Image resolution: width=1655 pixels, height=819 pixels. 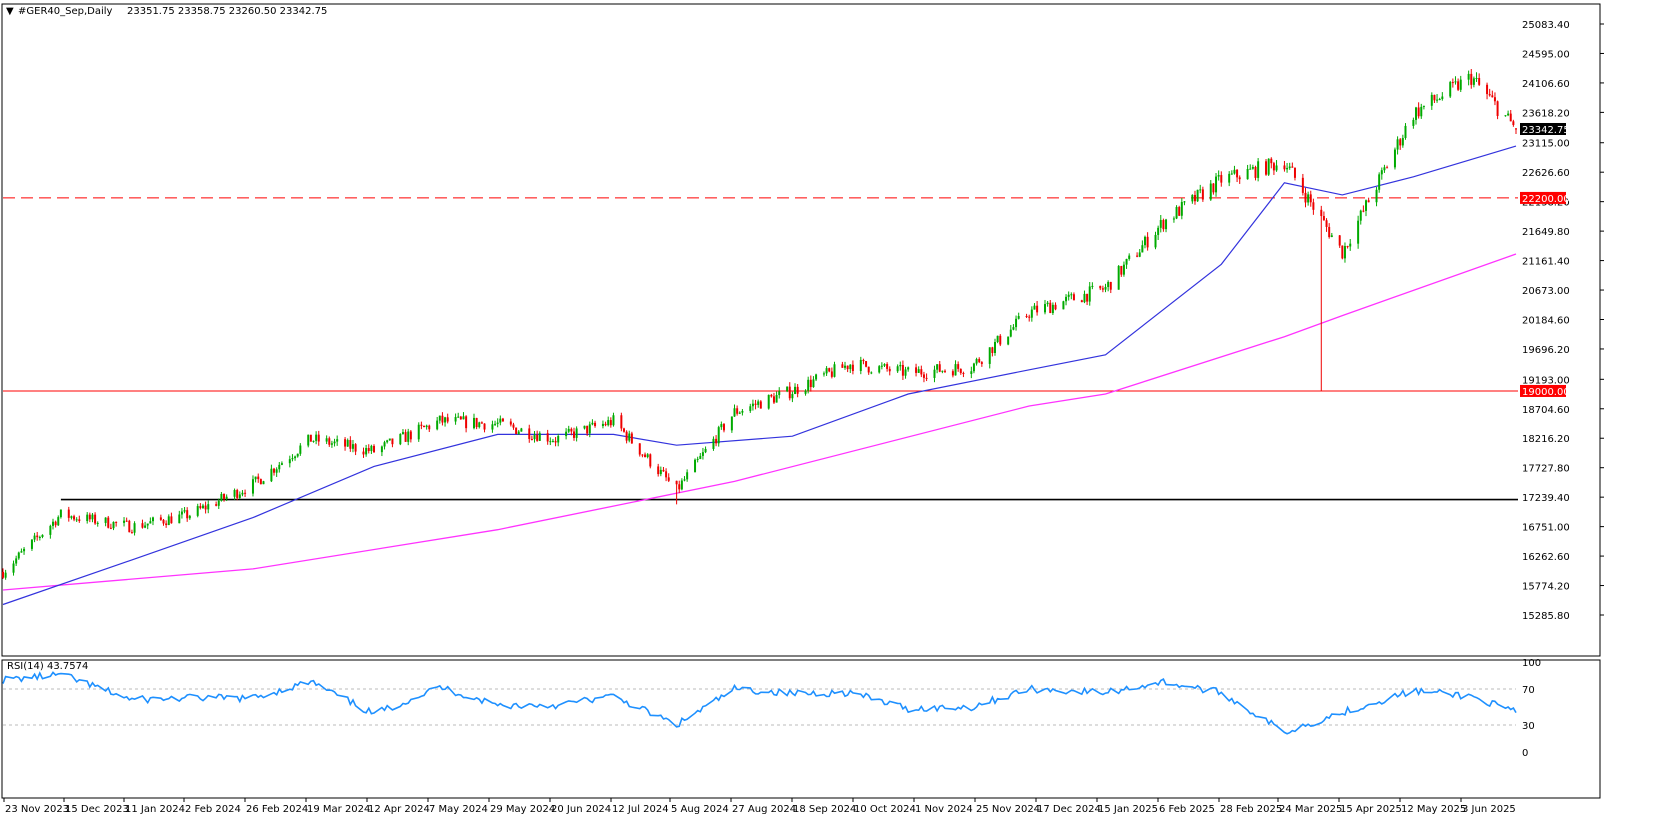 What do you see at coordinates (1128, 809) in the screenshot?
I see `date-axis-label: 15 Jan 2025` at bounding box center [1128, 809].